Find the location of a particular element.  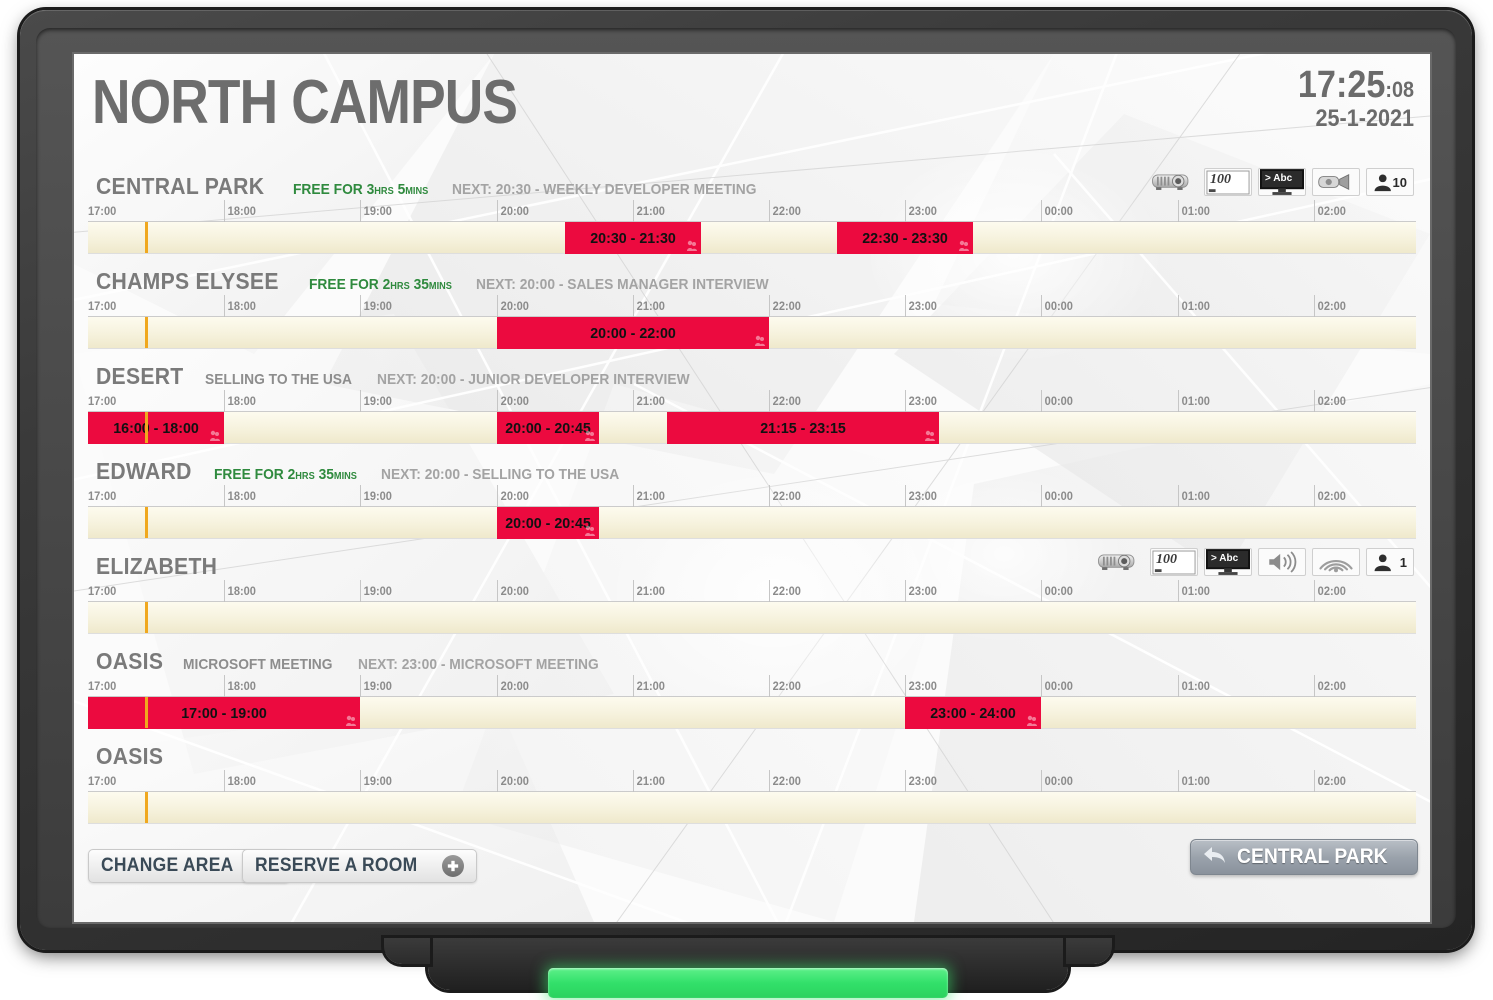

wifi-icon is located at coordinates (1336, 562).